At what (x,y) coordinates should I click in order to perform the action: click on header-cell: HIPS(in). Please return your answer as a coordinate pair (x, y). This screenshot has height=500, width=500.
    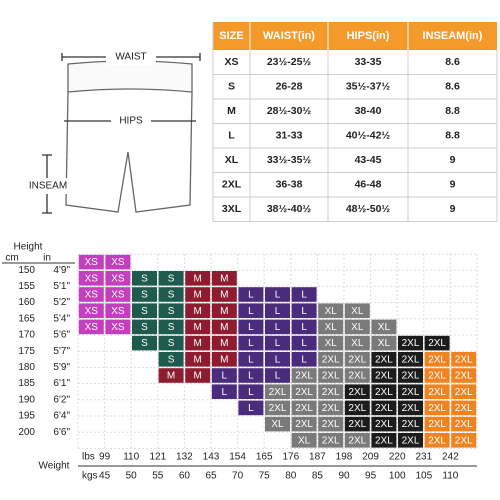
    Looking at the image, I should click on (368, 36).